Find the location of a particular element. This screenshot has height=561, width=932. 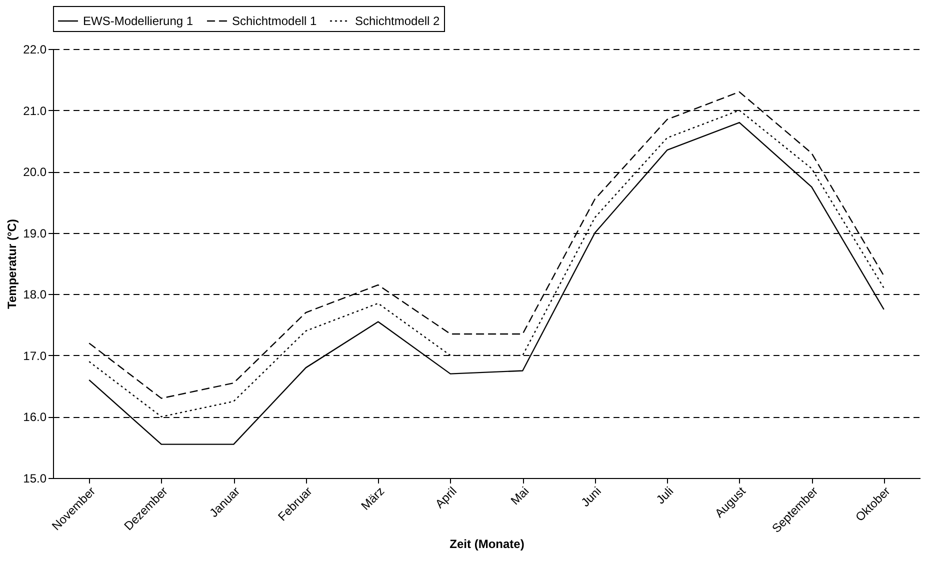

y-tick-label: 16.0 is located at coordinates (35, 417).